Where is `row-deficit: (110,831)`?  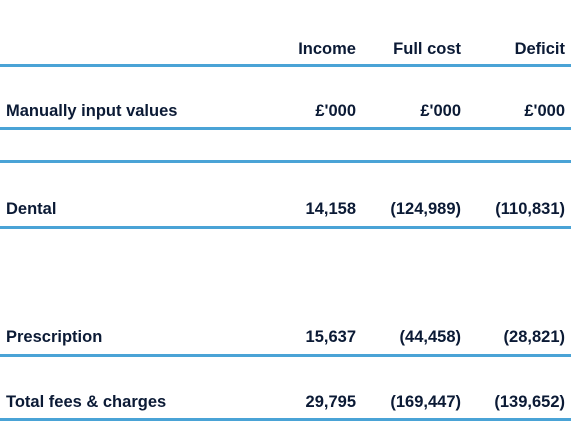 row-deficit: (110,831) is located at coordinates (530, 209).